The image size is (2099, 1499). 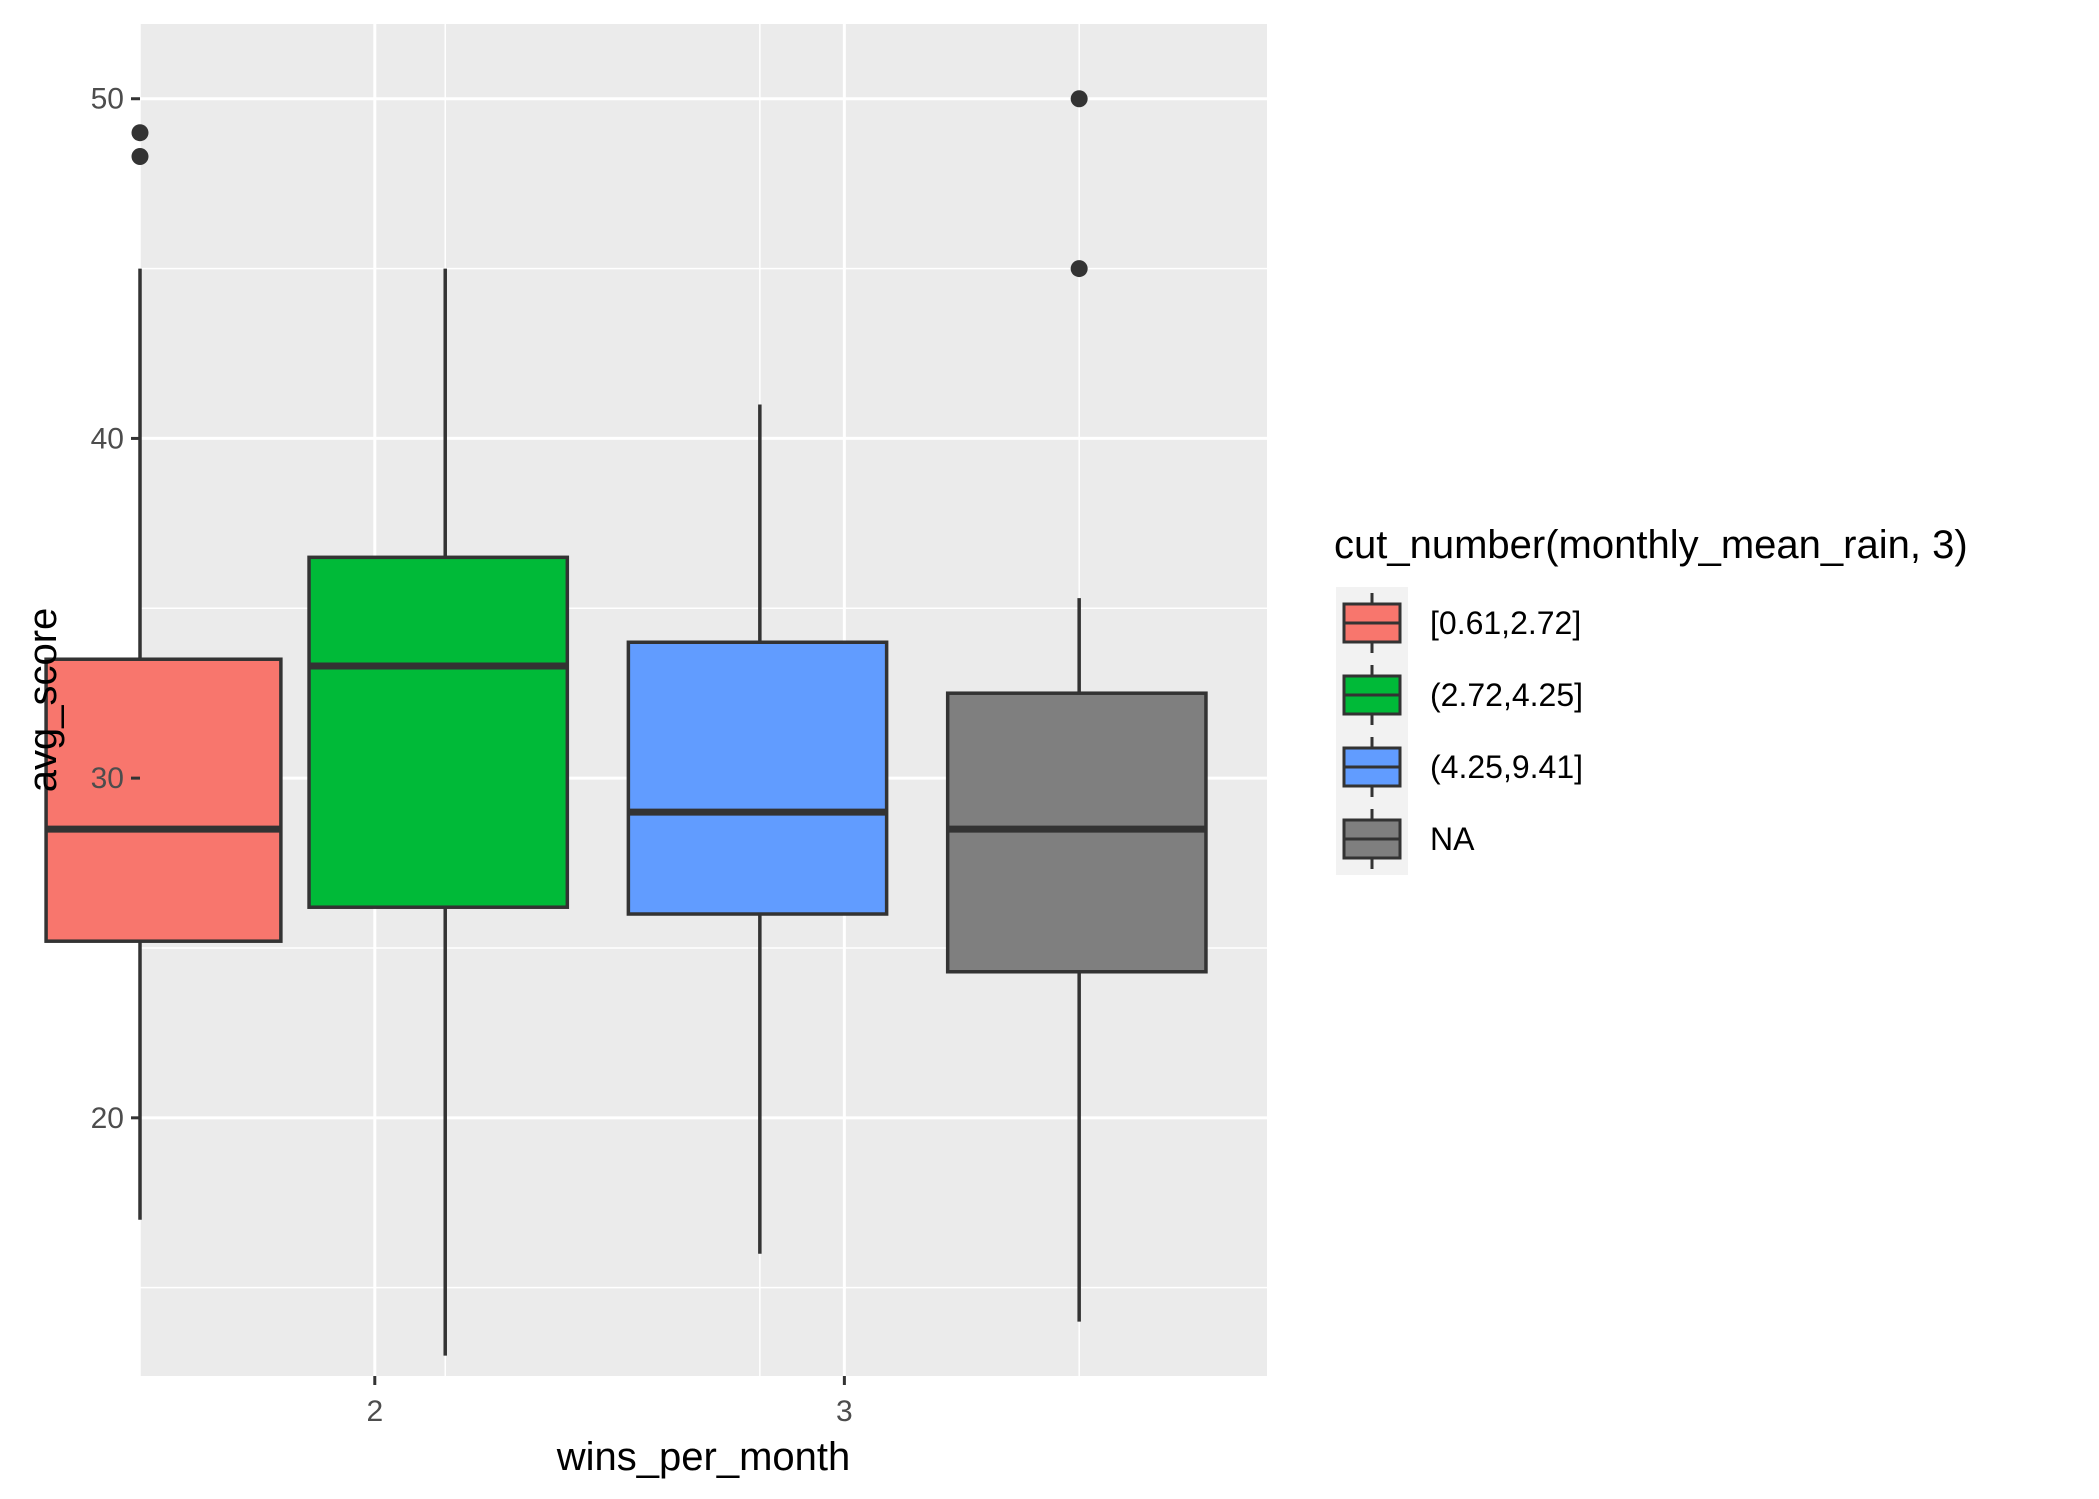 I want to click on legend-item-1: (2.72,4.25], so click(x=1462, y=695).